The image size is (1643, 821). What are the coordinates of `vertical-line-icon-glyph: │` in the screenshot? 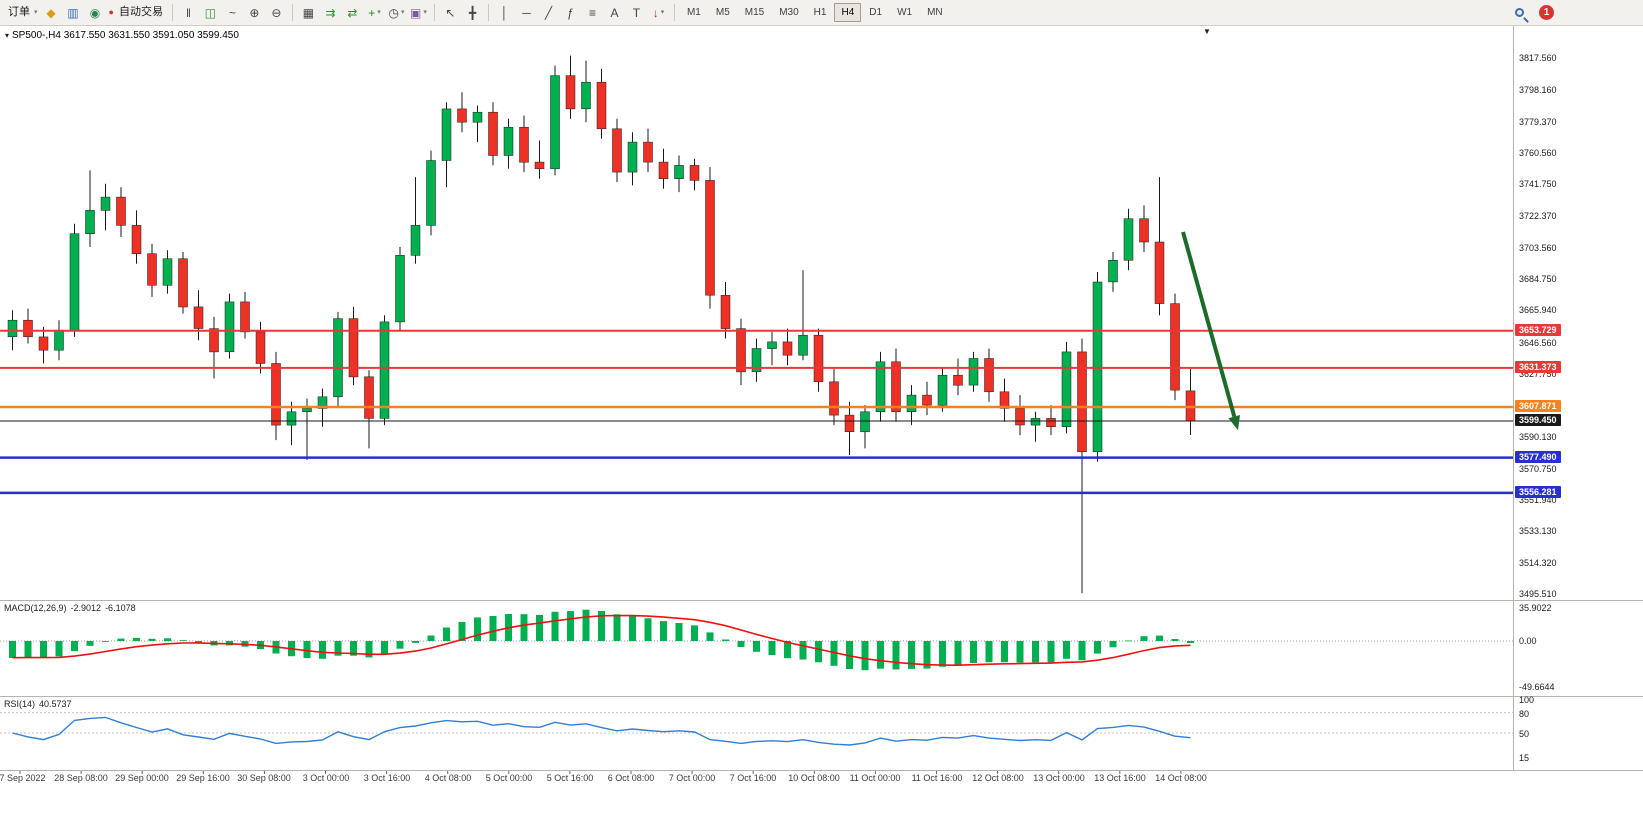 It's located at (504, 12).